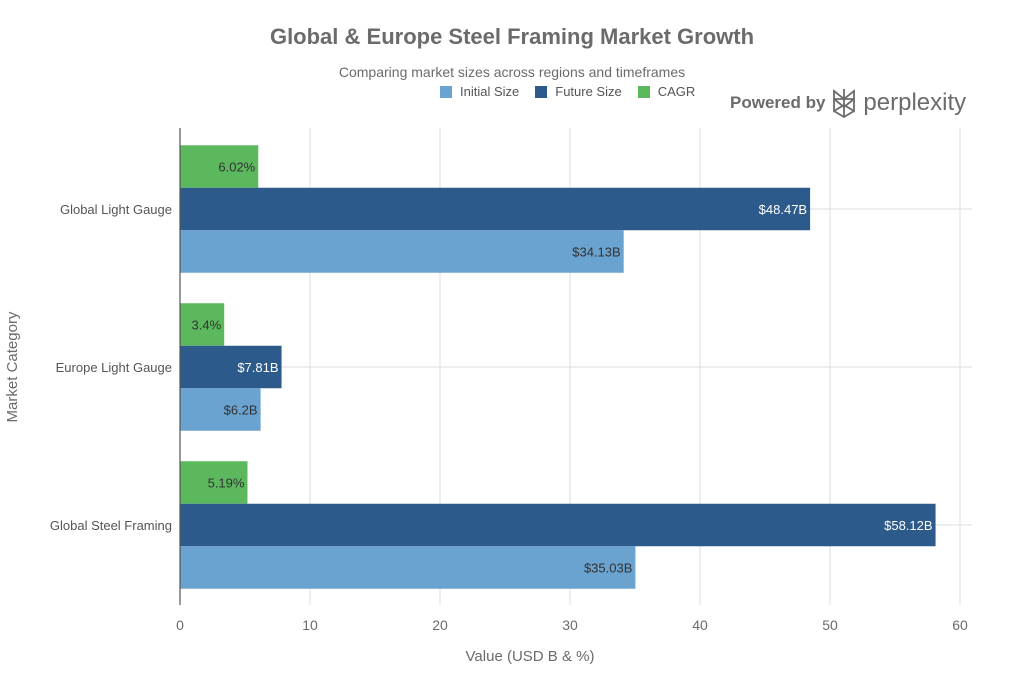  I want to click on y-tick-label: Global Steel Framing, so click(111, 525).